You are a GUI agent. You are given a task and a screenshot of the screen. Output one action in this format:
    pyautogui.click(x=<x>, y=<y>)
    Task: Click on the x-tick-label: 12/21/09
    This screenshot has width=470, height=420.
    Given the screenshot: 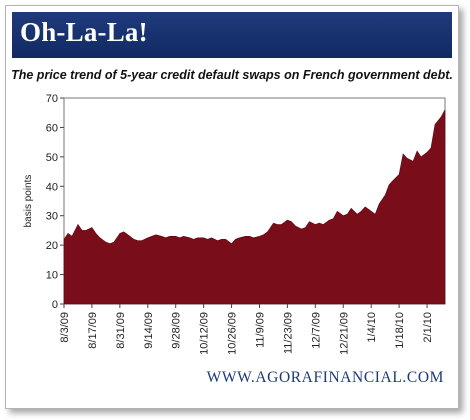 What is the action you would take?
    pyautogui.click(x=344, y=333)
    